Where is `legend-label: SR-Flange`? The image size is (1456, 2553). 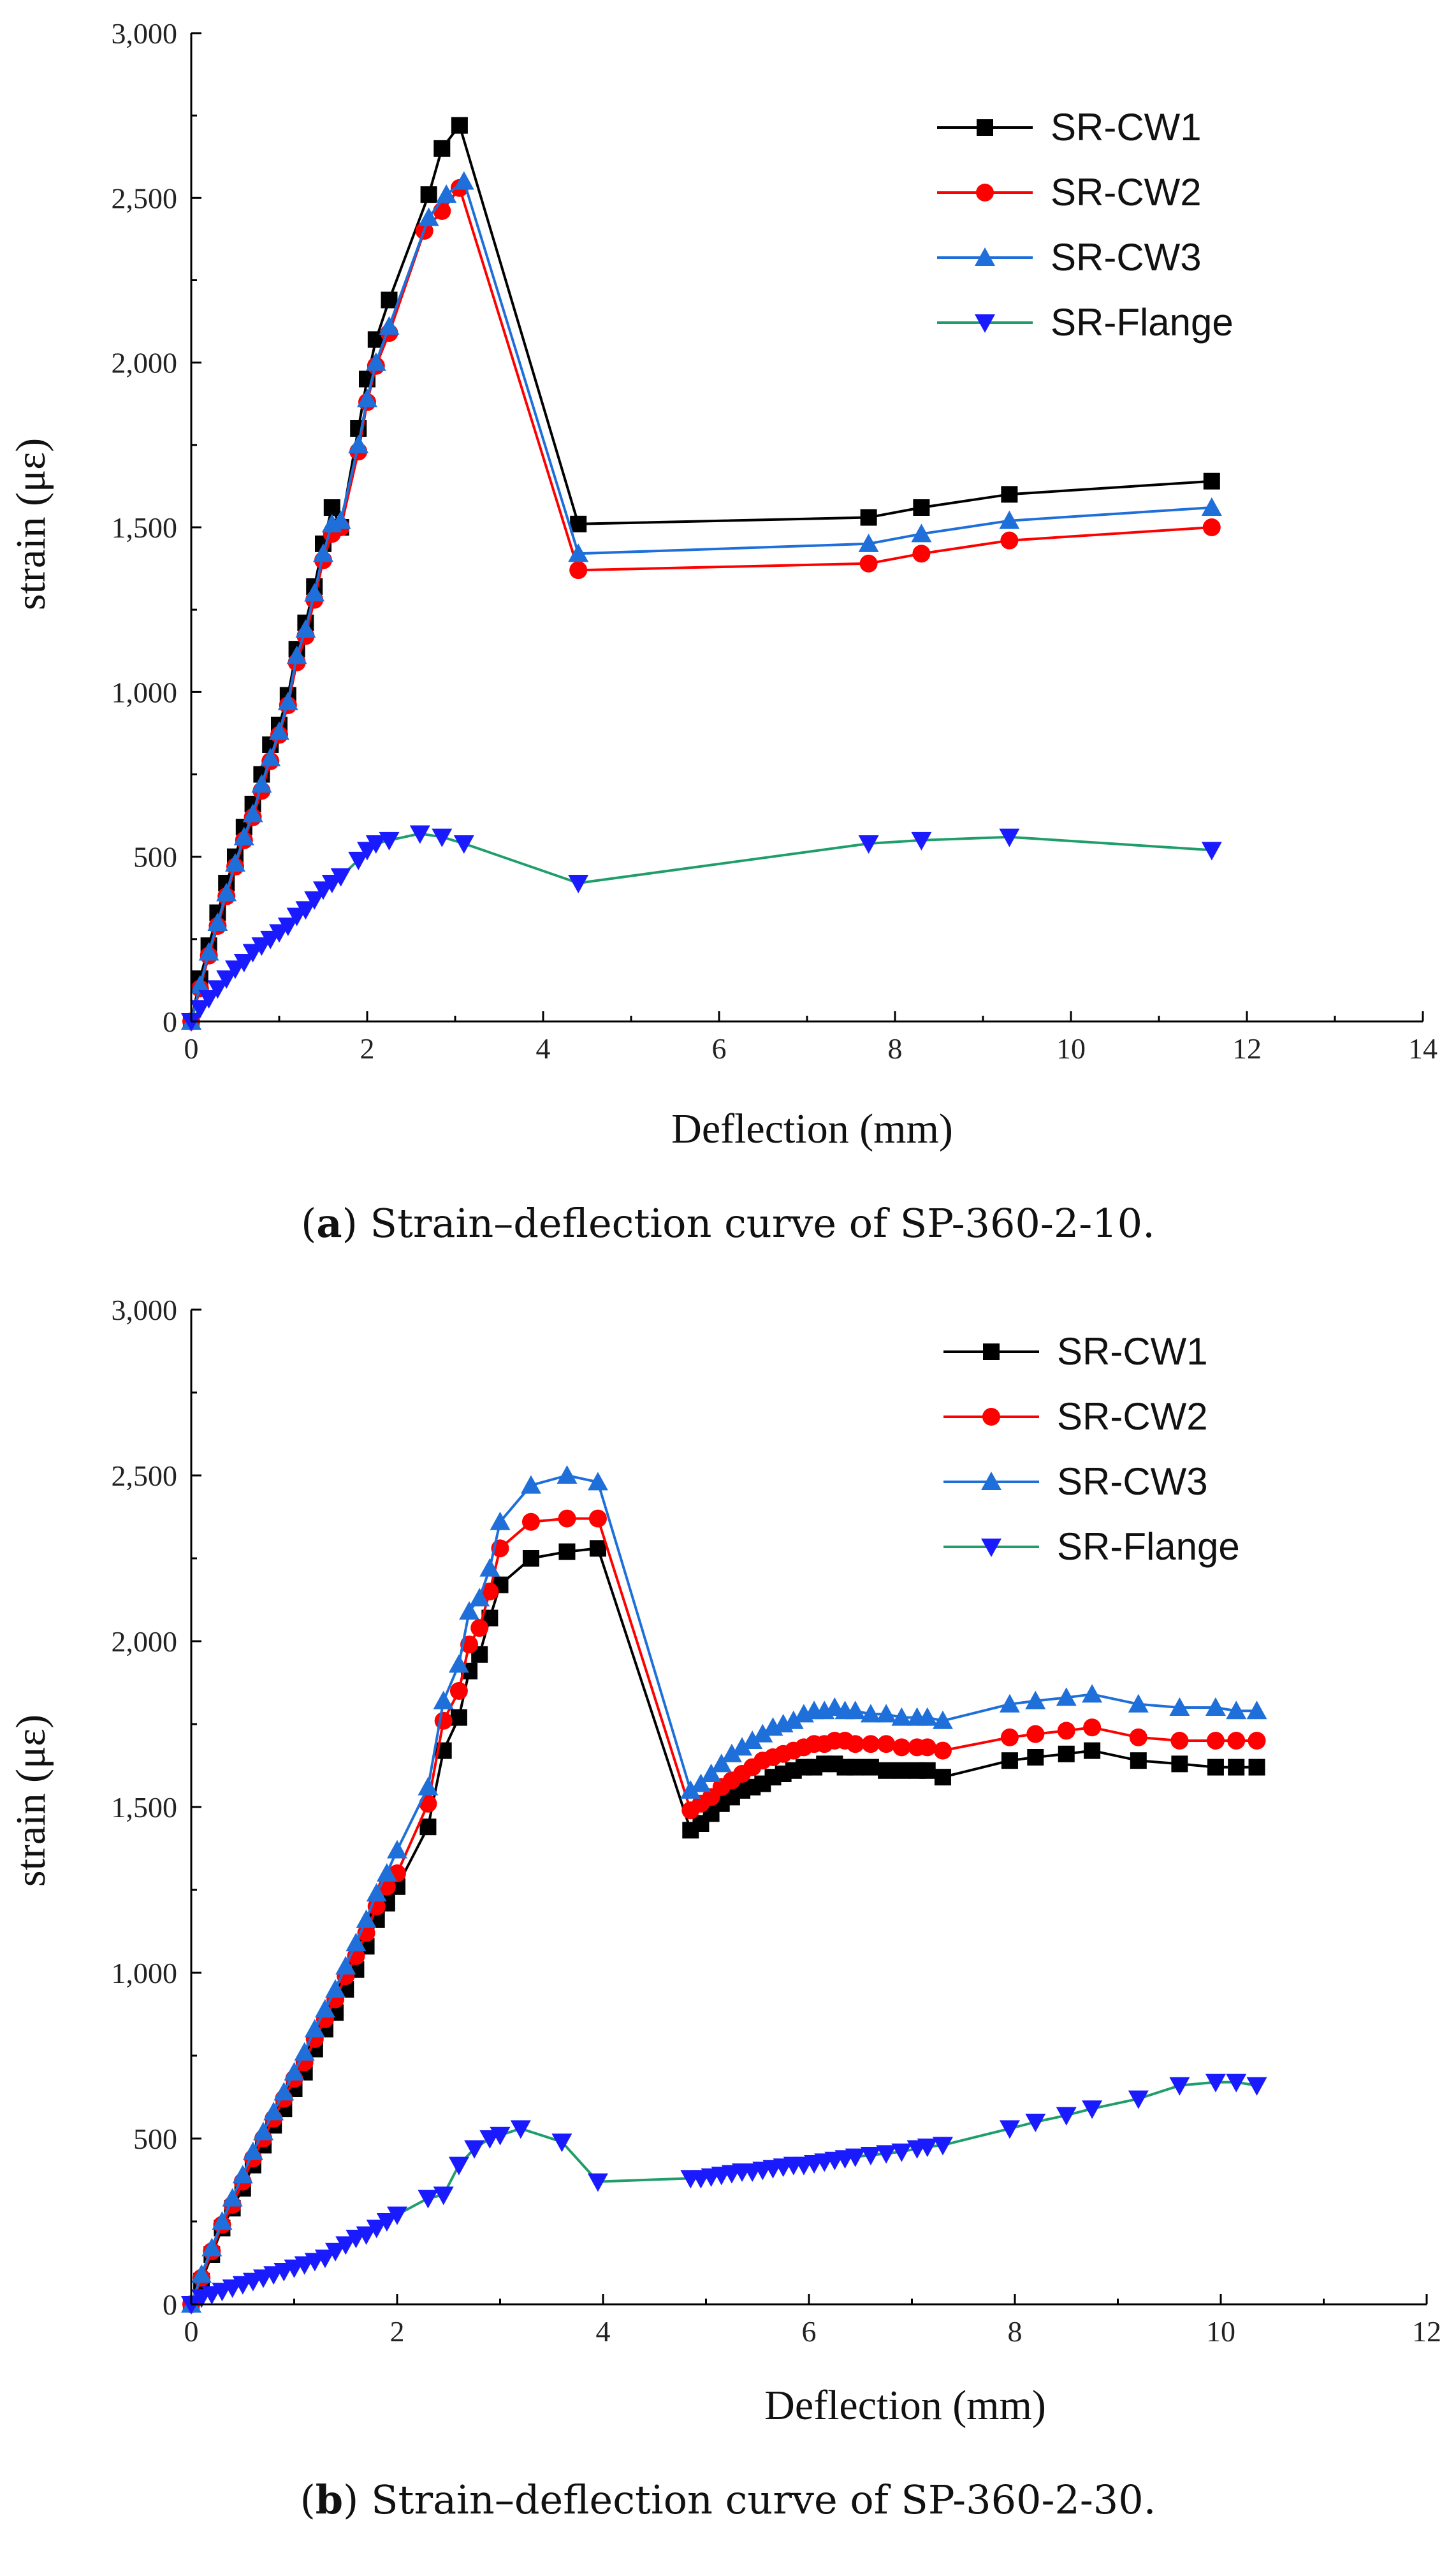
legend-label: SR-Flange is located at coordinates (1148, 1546).